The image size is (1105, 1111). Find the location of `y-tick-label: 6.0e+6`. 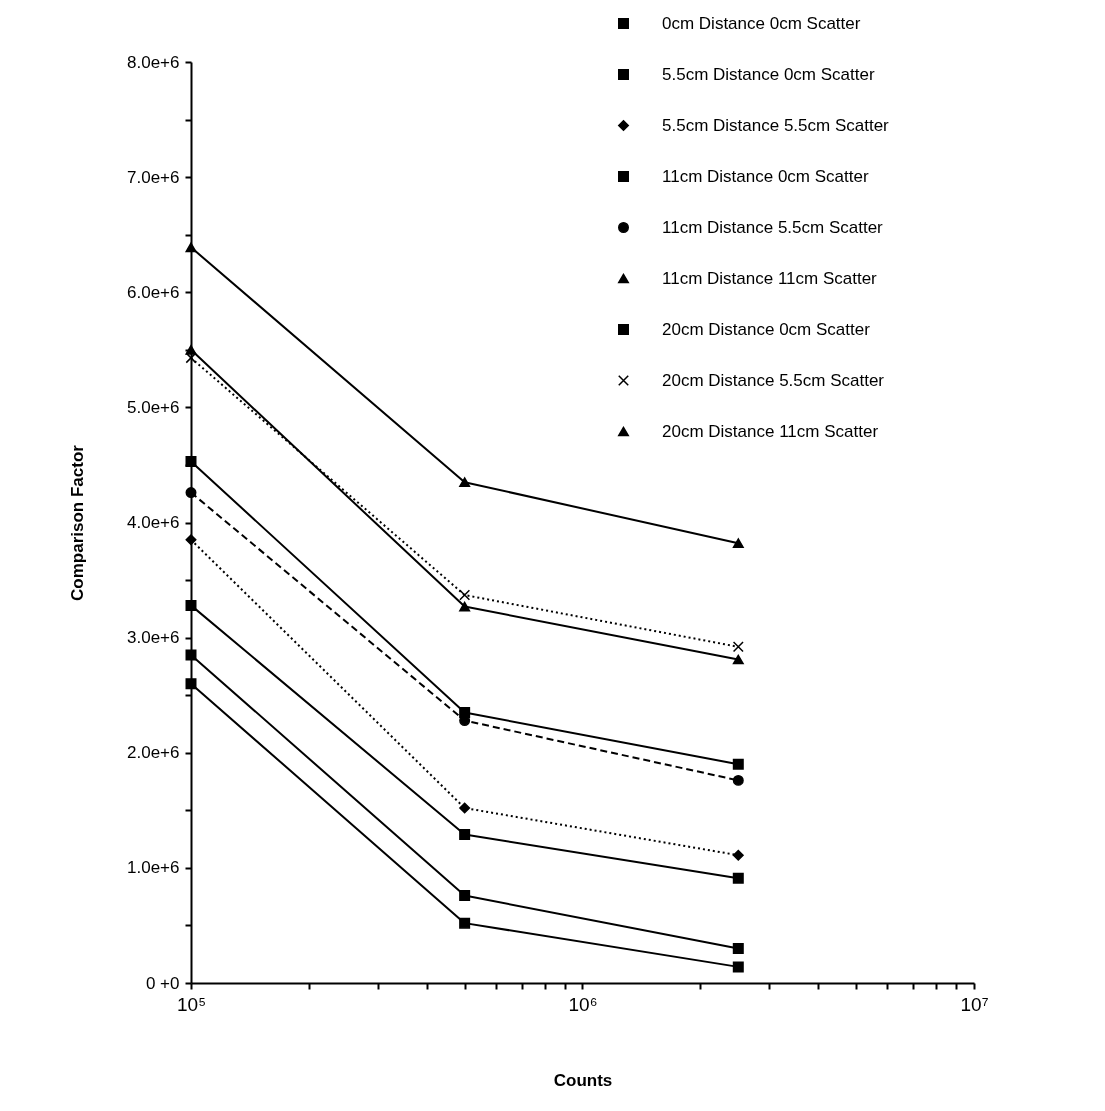

y-tick-label: 6.0e+6 is located at coordinates (153, 292).